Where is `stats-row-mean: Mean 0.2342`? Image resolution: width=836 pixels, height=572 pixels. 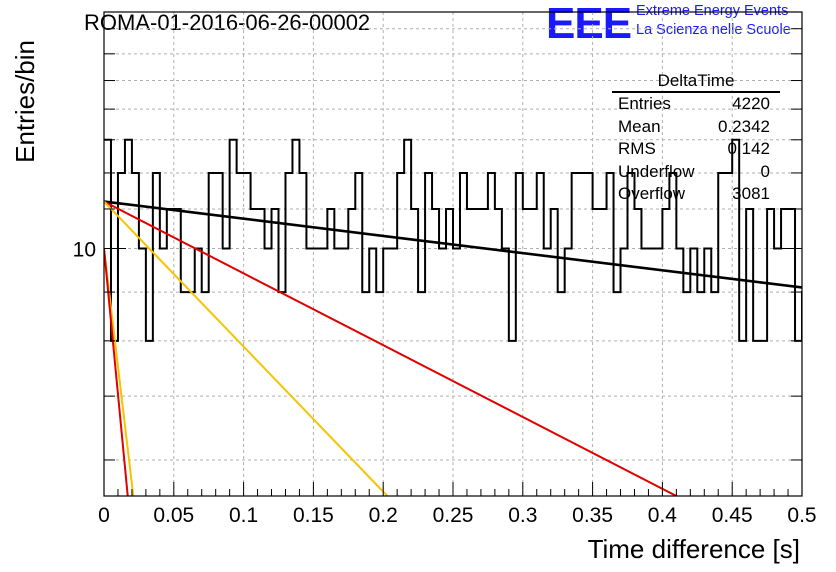
stats-row-mean: Mean 0.2342 is located at coordinates (696, 127).